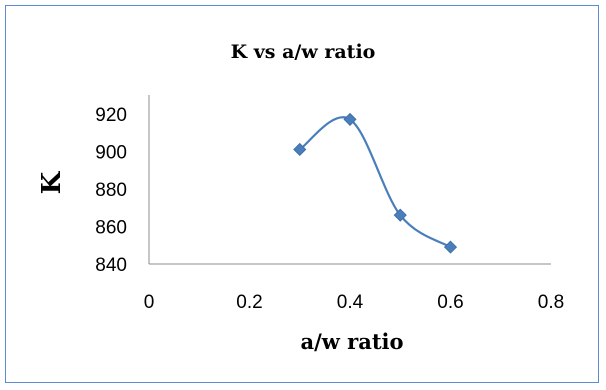 Image resolution: width=606 pixels, height=390 pixels. Describe the element at coordinates (350, 302) in the screenshot. I see `x-tick-label: 0.4` at that location.